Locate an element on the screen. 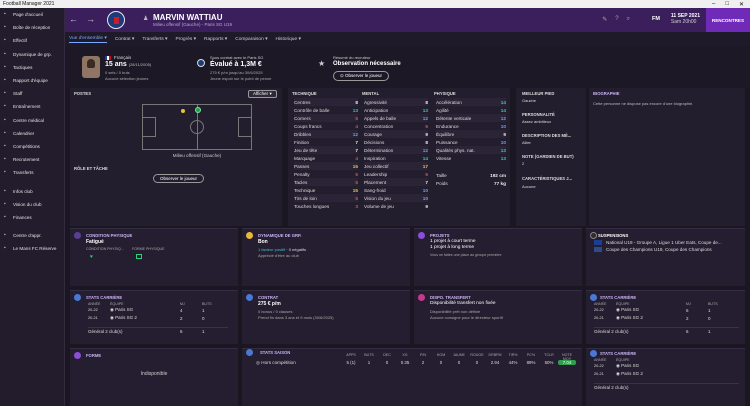 The width and height of the screenshot is (750, 406). pitch-diagram is located at coordinates (197, 127).